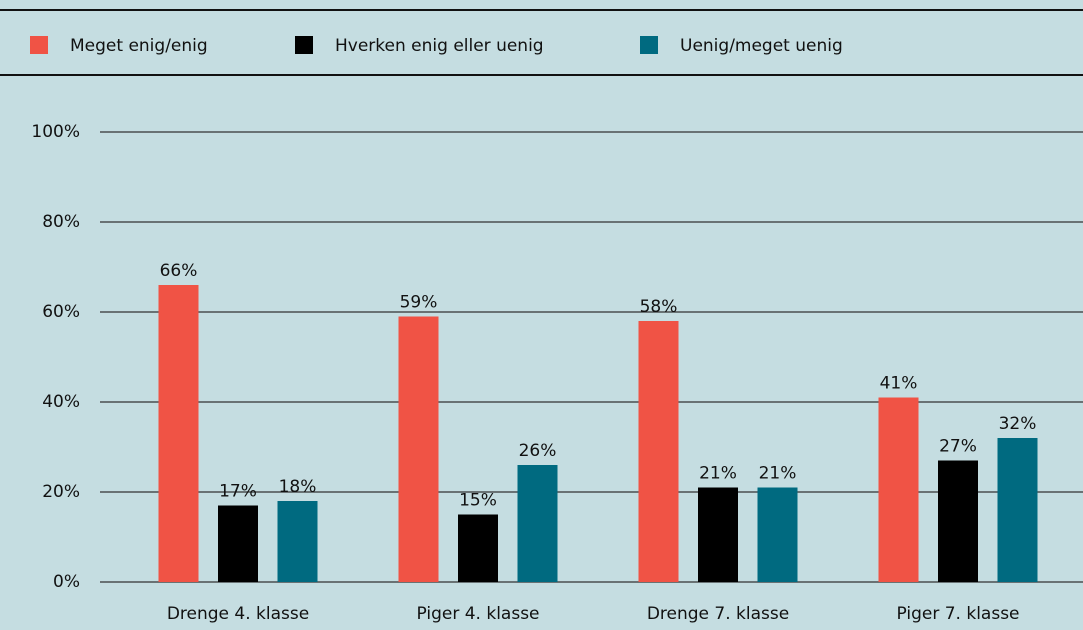 This screenshot has width=1083, height=630. What do you see at coordinates (61, 492) in the screenshot?
I see `y-tick-label: 20%` at bounding box center [61, 492].